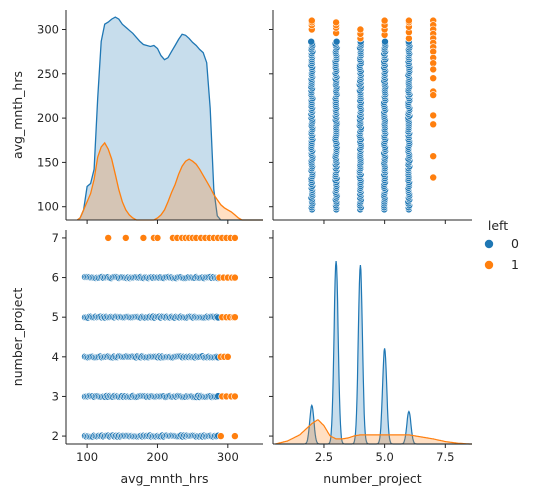 This screenshot has width=559, height=496. Describe the element at coordinates (324, 457) in the screenshot. I see `x-tick-label: 2.5` at that location.